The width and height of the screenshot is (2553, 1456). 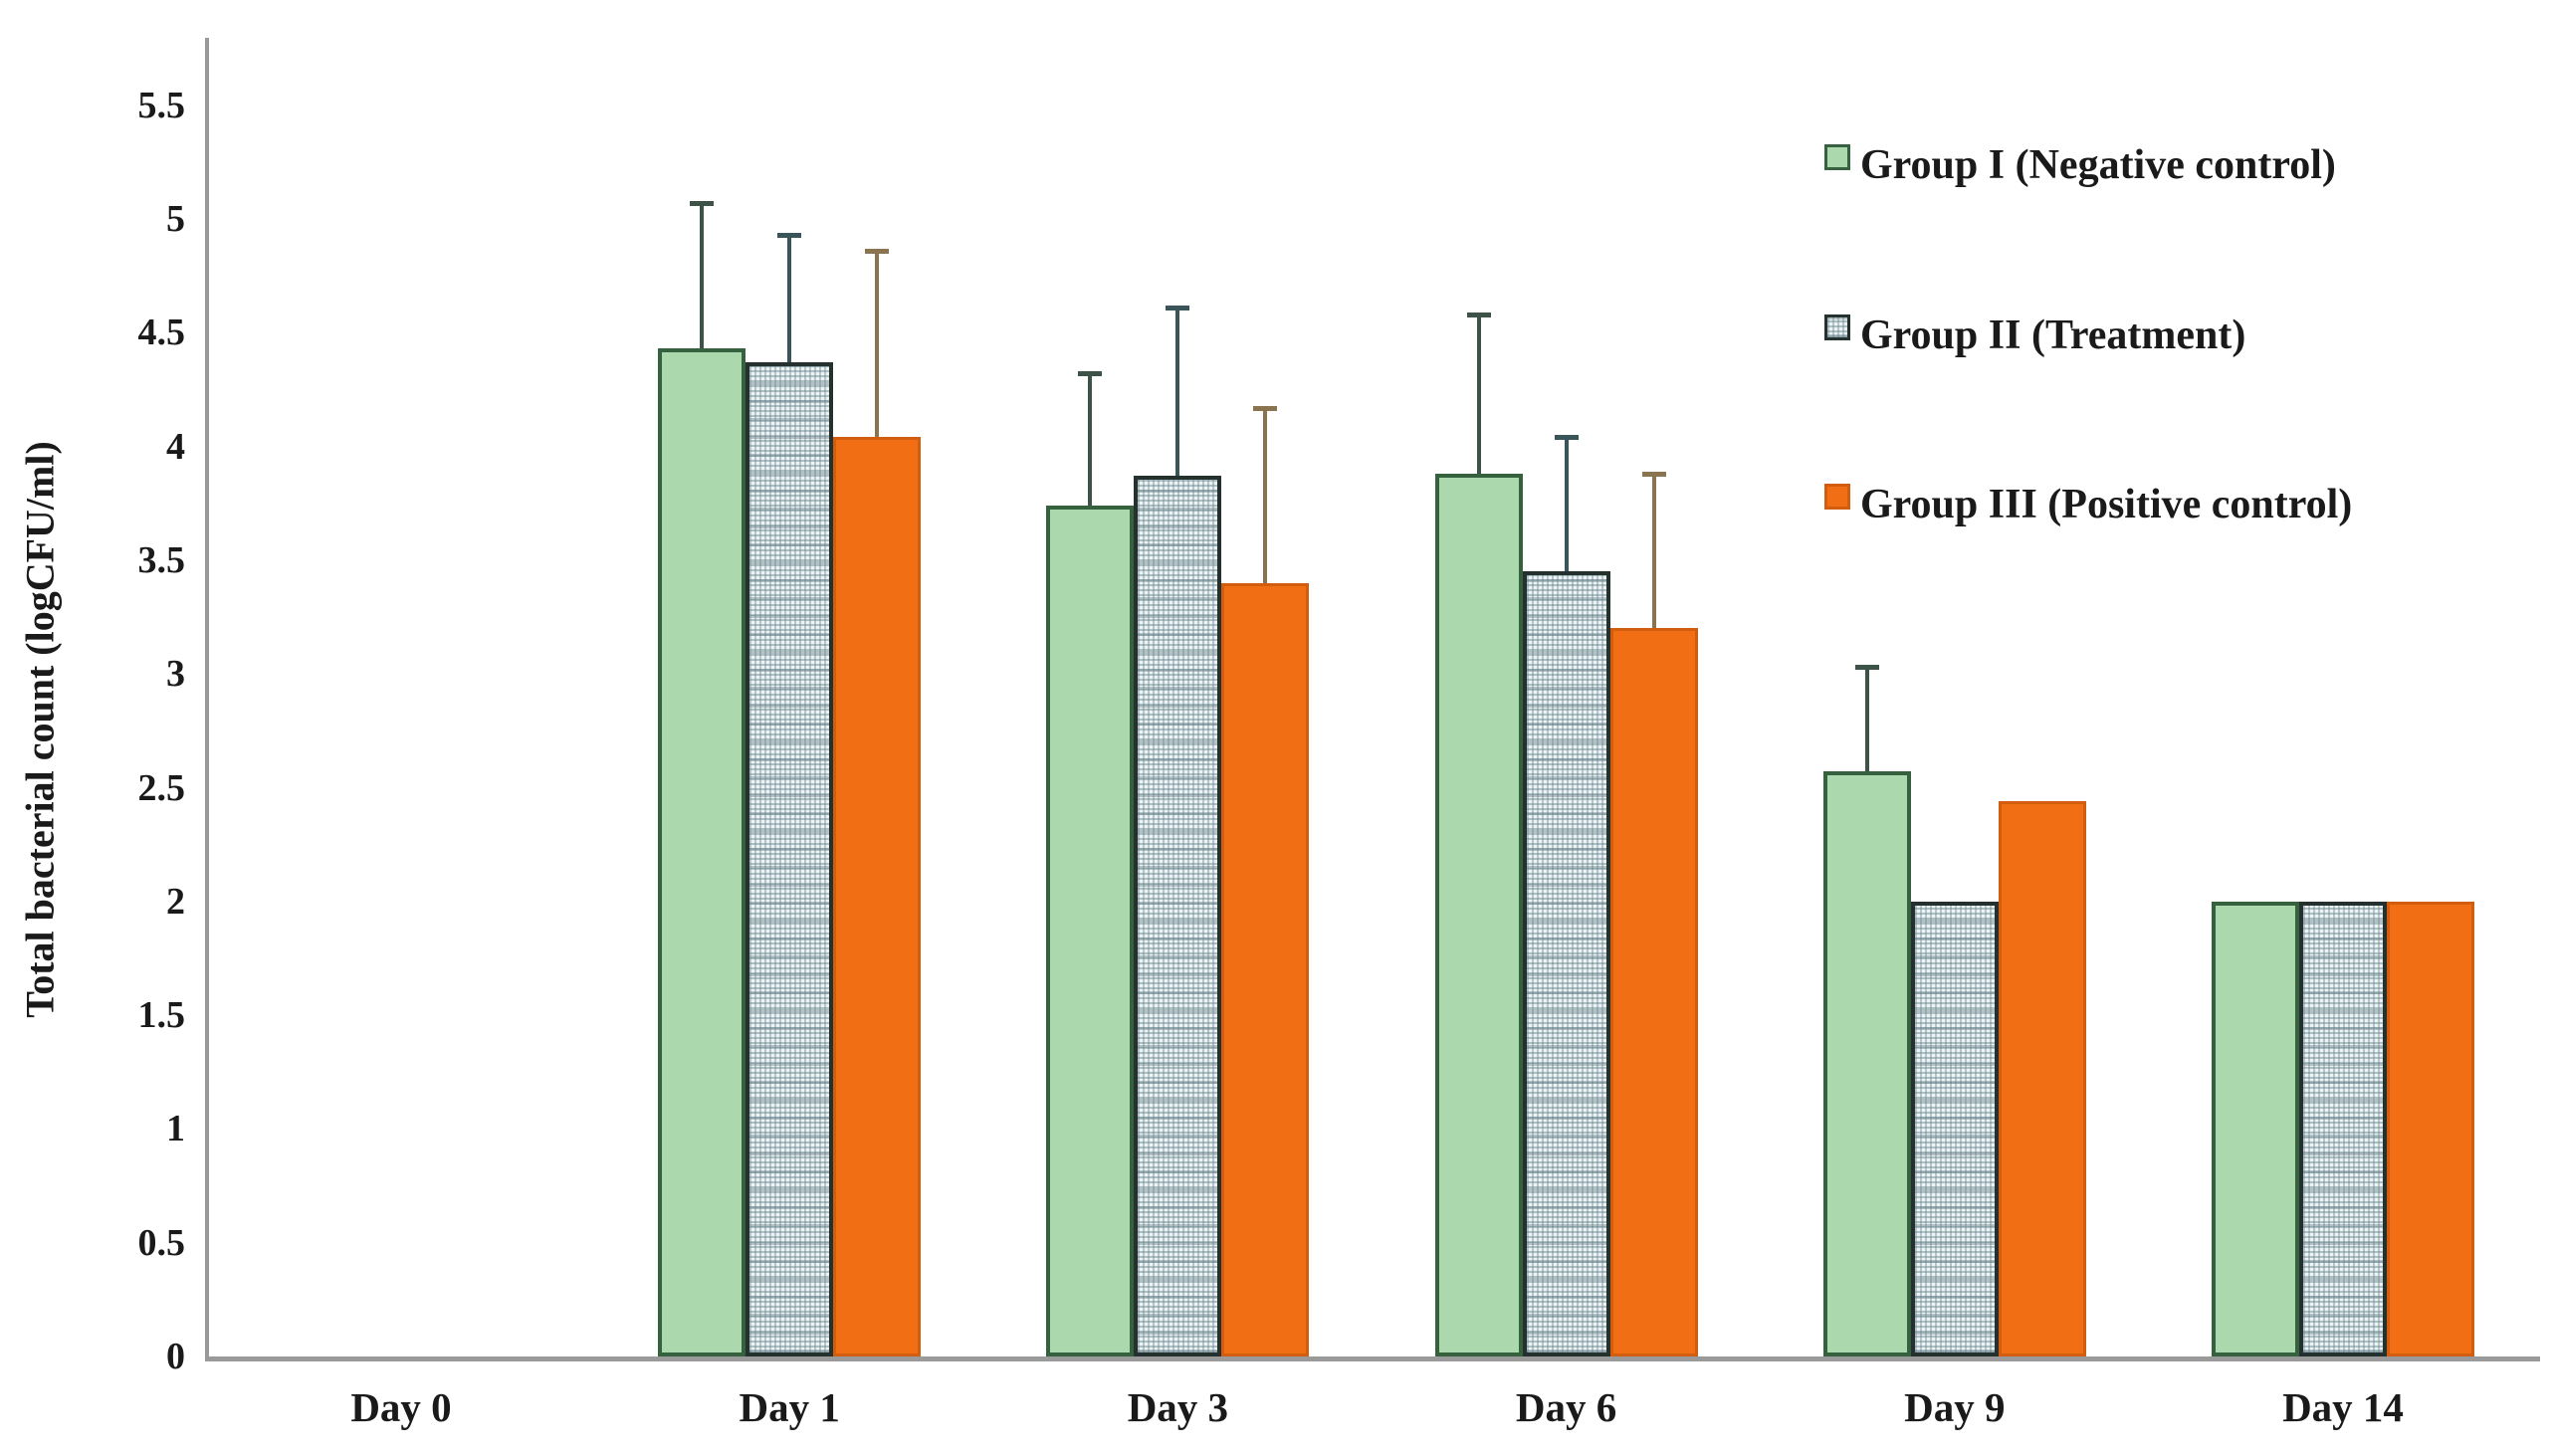 I want to click on bar-day14-series2, so click(x=2343, y=1128).